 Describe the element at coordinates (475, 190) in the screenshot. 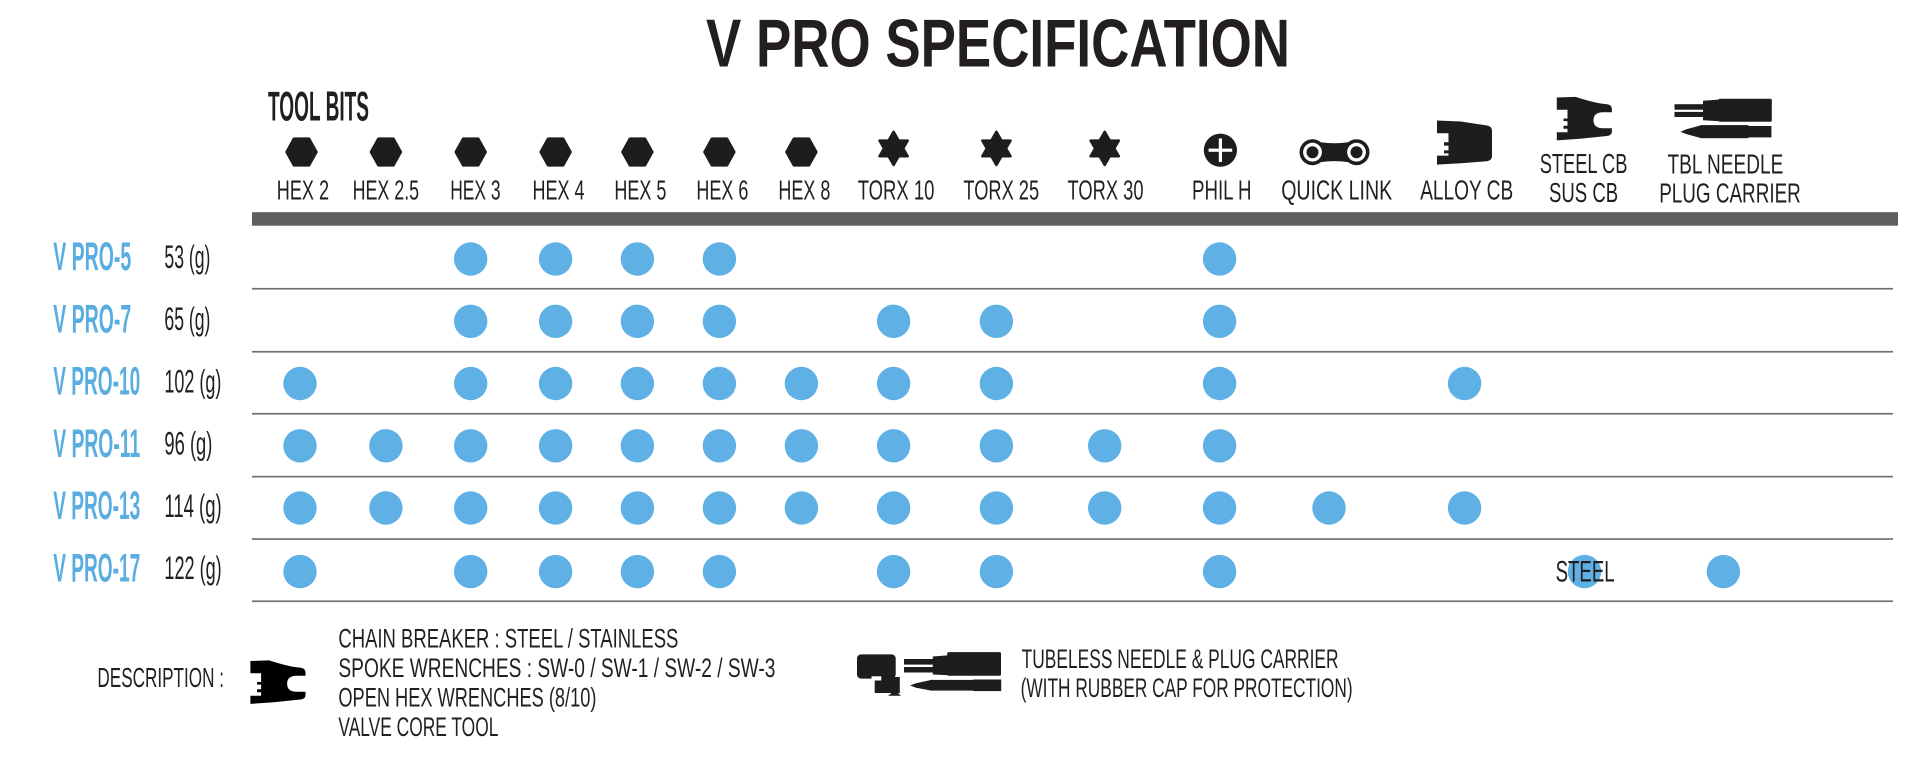

I see `svg-text: HEX 3` at that location.